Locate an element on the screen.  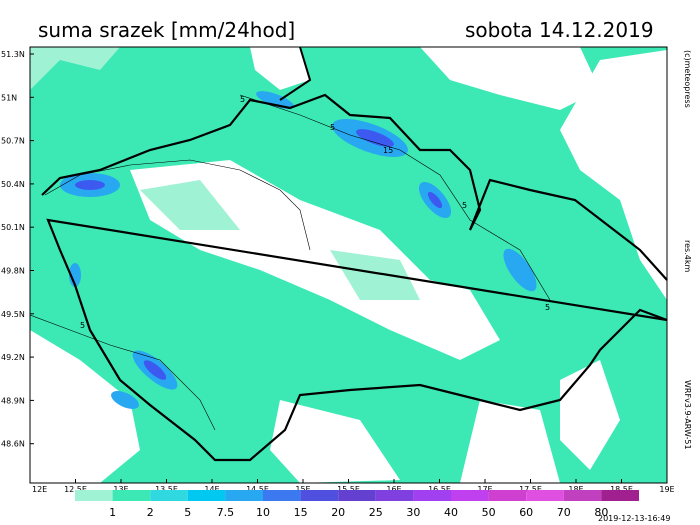
legend-label: 20 is located at coordinates (338, 512).